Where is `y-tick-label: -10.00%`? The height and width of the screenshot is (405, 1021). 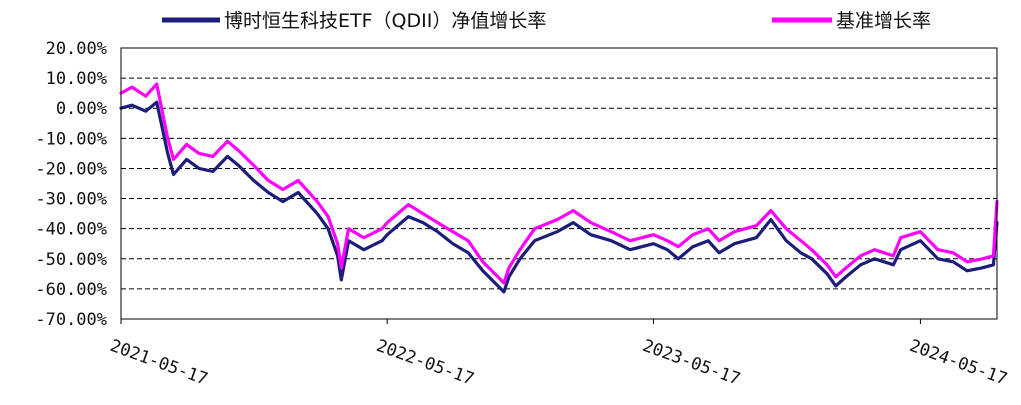
y-tick-label: -10.00% is located at coordinates (71, 139).